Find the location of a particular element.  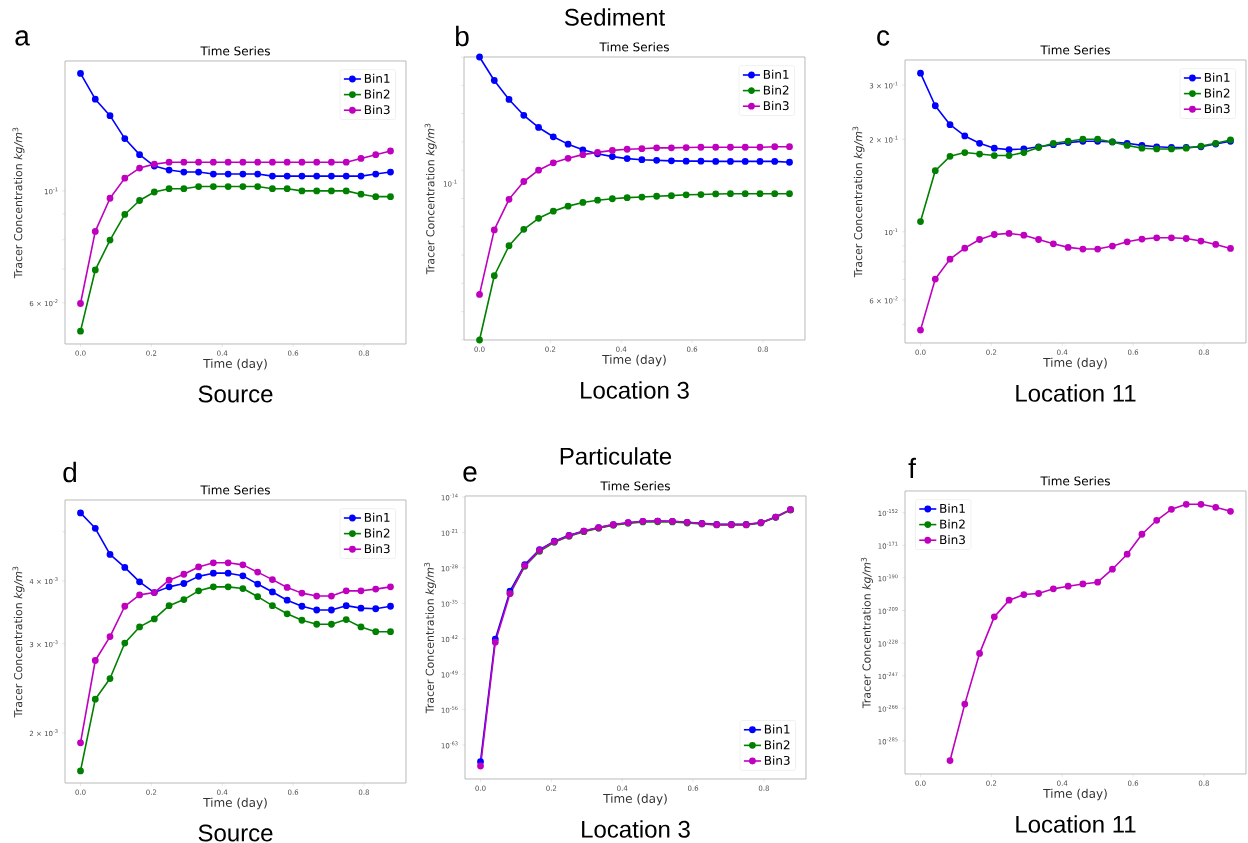

text: f is located at coordinates (912, 468).